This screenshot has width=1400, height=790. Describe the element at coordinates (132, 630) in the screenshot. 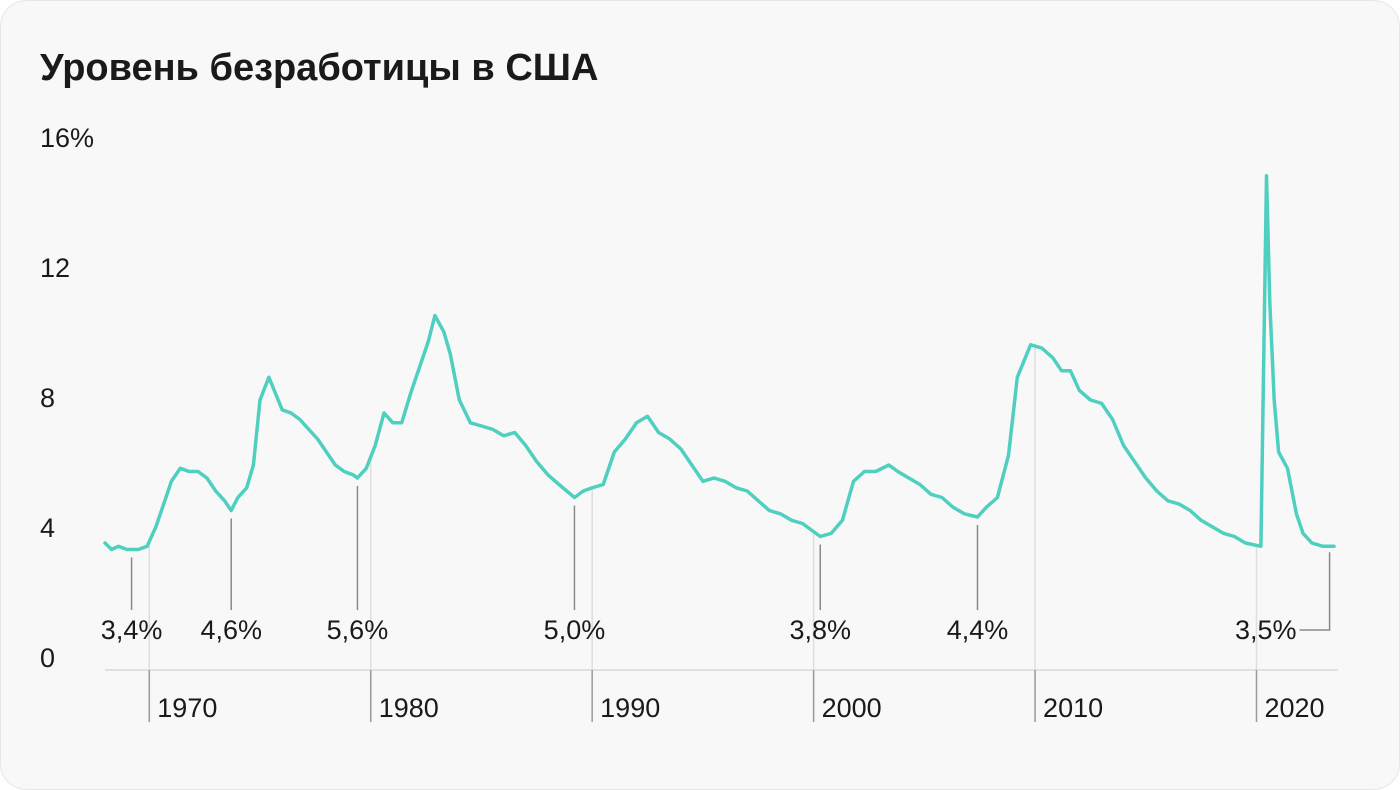

I see `annotation-label: 3,4%` at that location.